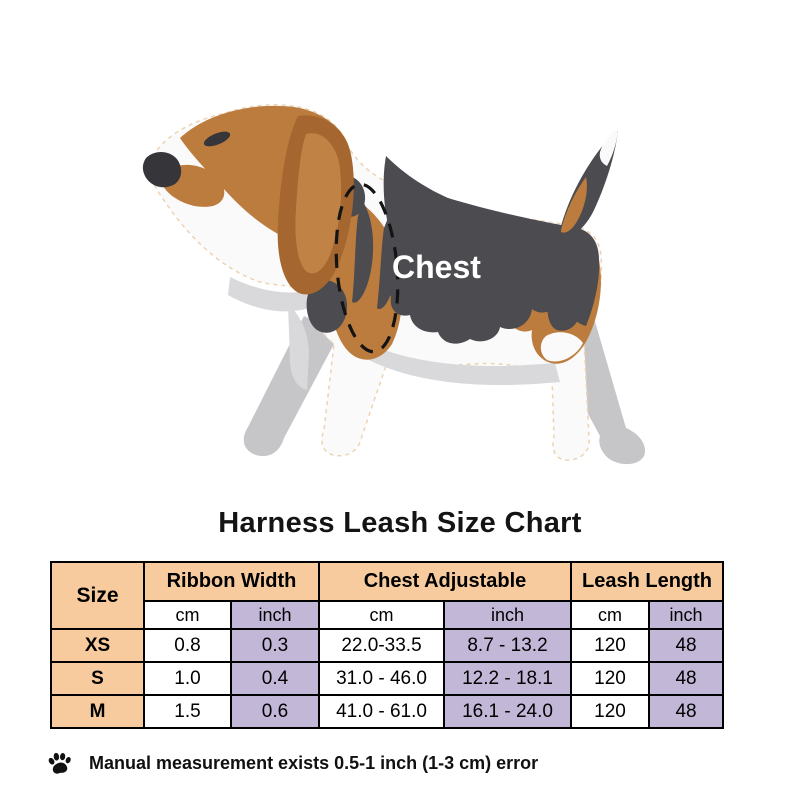 The width and height of the screenshot is (800, 800). I want to click on size-label: XS, so click(97, 645).